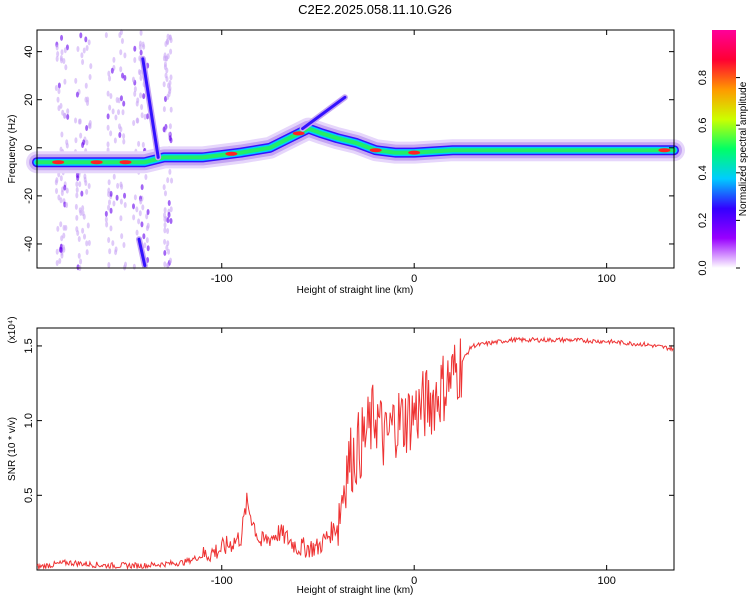 The width and height of the screenshot is (750, 600). Describe the element at coordinates (29, 495) in the screenshot. I see `snr-y-tick-label: 0.5` at that location.